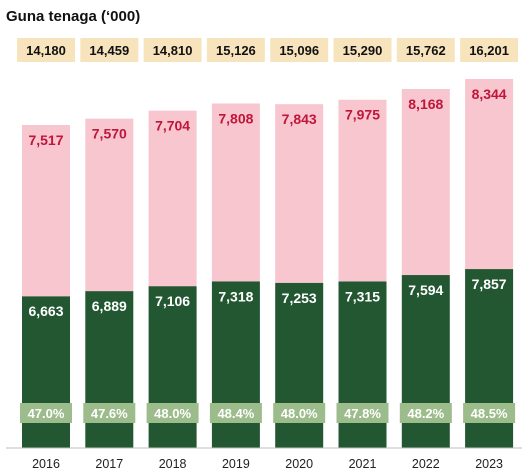  Describe the element at coordinates (172, 301) in the screenshot. I see `bottom-segment-value-label: 7,106` at that location.